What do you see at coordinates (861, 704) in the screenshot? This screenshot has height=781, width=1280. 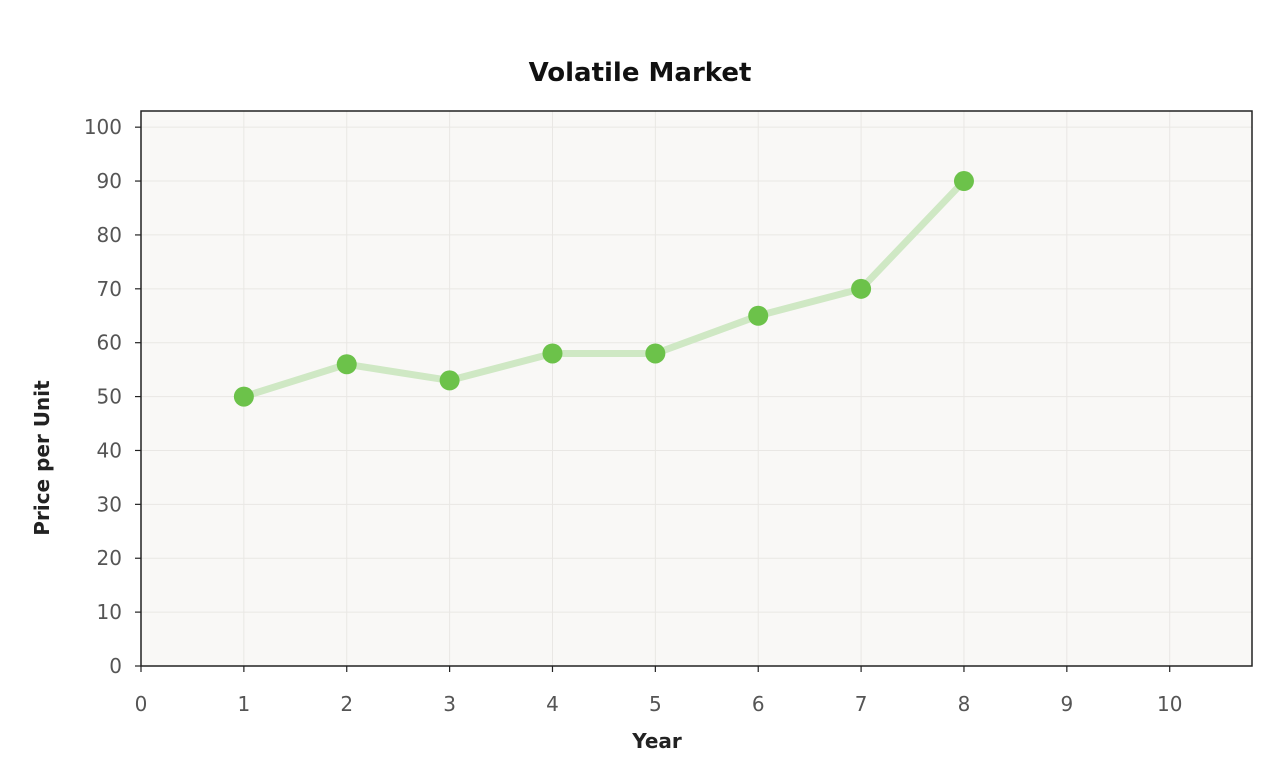 I see `x-tick-label: 7` at bounding box center [861, 704].